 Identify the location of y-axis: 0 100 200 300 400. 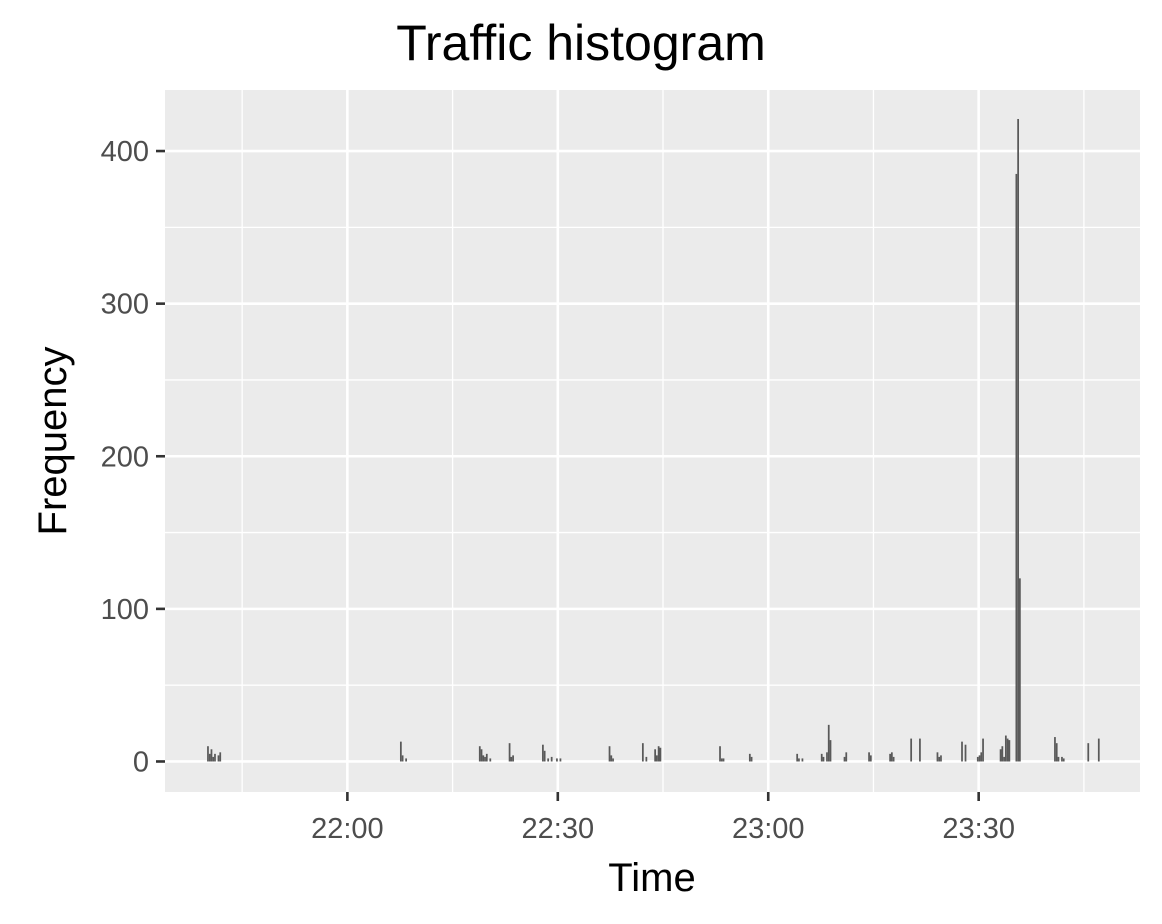
(133, 457).